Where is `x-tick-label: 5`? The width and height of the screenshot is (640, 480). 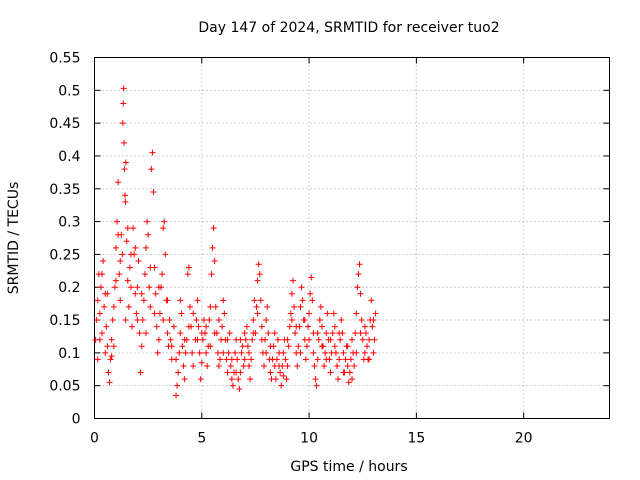 x-tick-label: 5 is located at coordinates (201, 439).